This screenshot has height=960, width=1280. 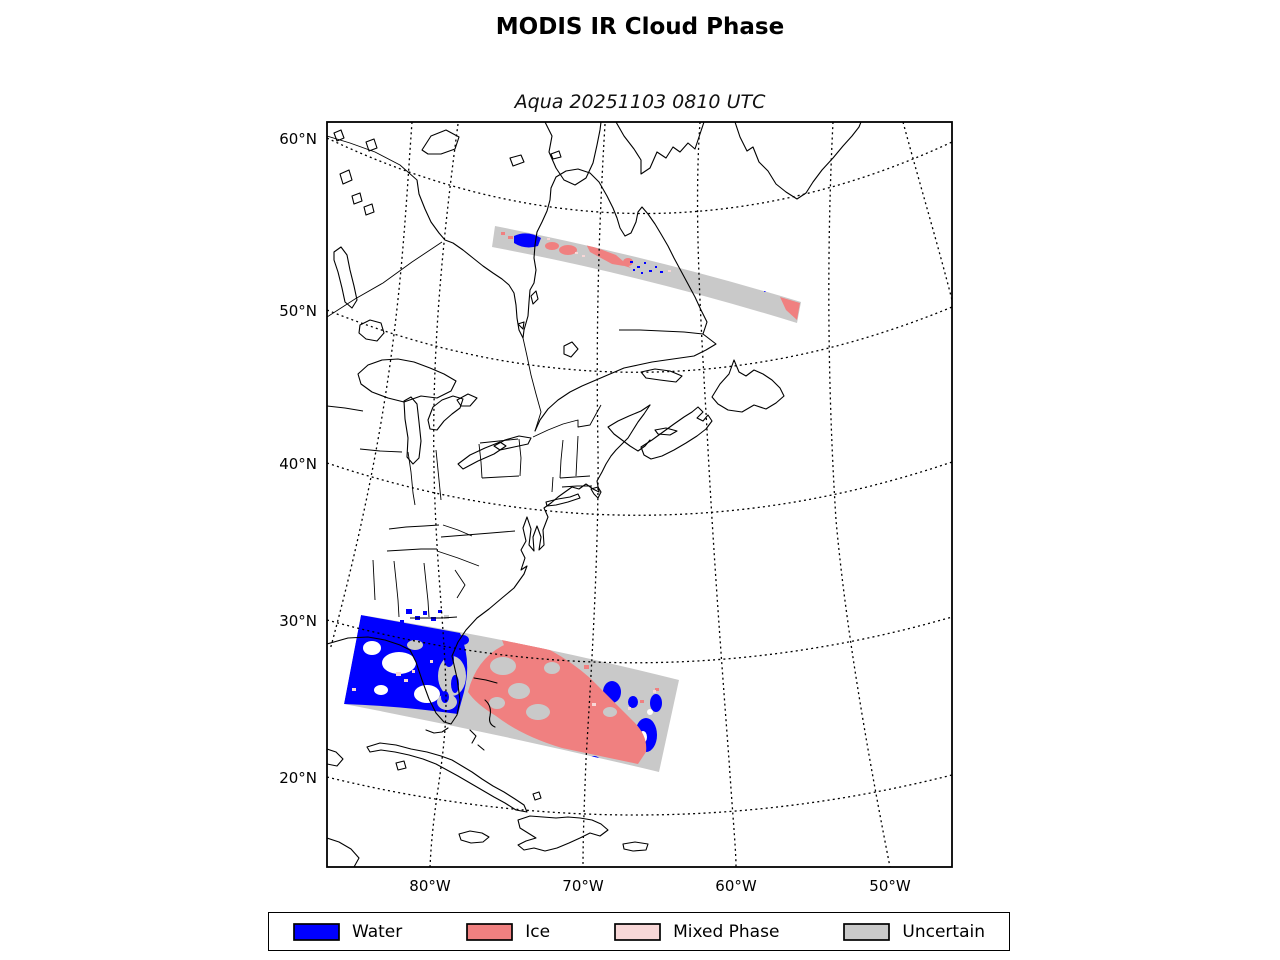 I want to click on y-axis-ticks: 60°N 50°N 40°N 30°N 20°N, so click(x=298, y=458).